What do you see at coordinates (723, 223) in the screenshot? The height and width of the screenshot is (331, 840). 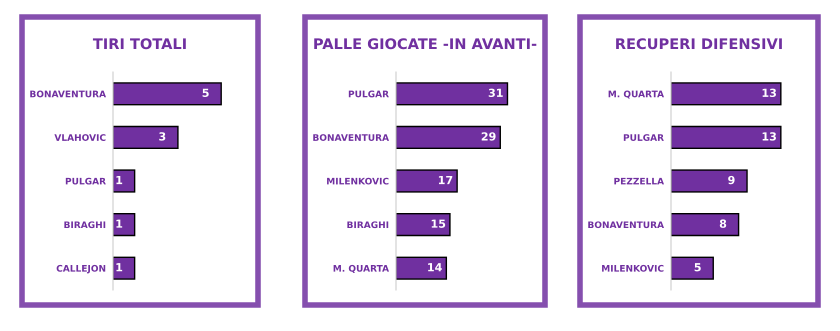 I see `data-label: 8` at bounding box center [723, 223].